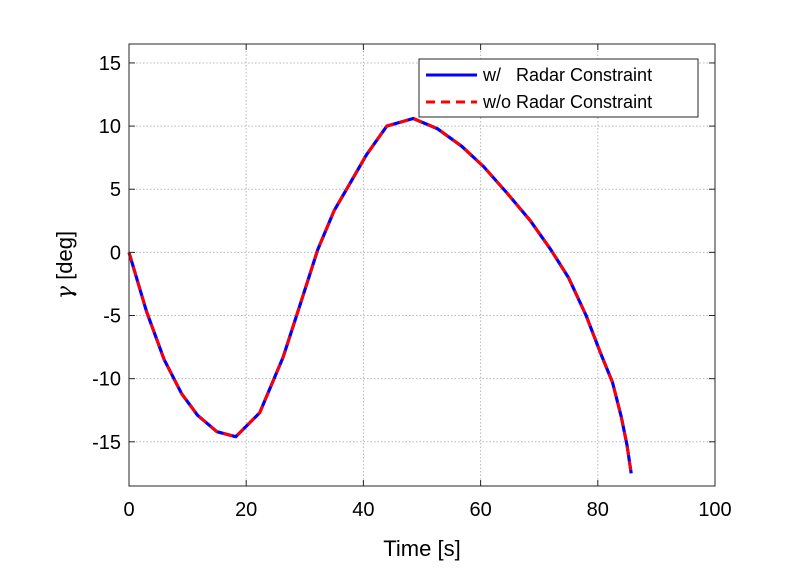  What do you see at coordinates (115, 253) in the screenshot?
I see `y-tick-label: 0` at bounding box center [115, 253].